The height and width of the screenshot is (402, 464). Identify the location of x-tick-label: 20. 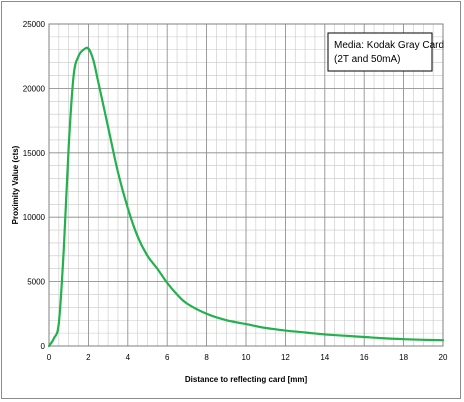
(443, 357).